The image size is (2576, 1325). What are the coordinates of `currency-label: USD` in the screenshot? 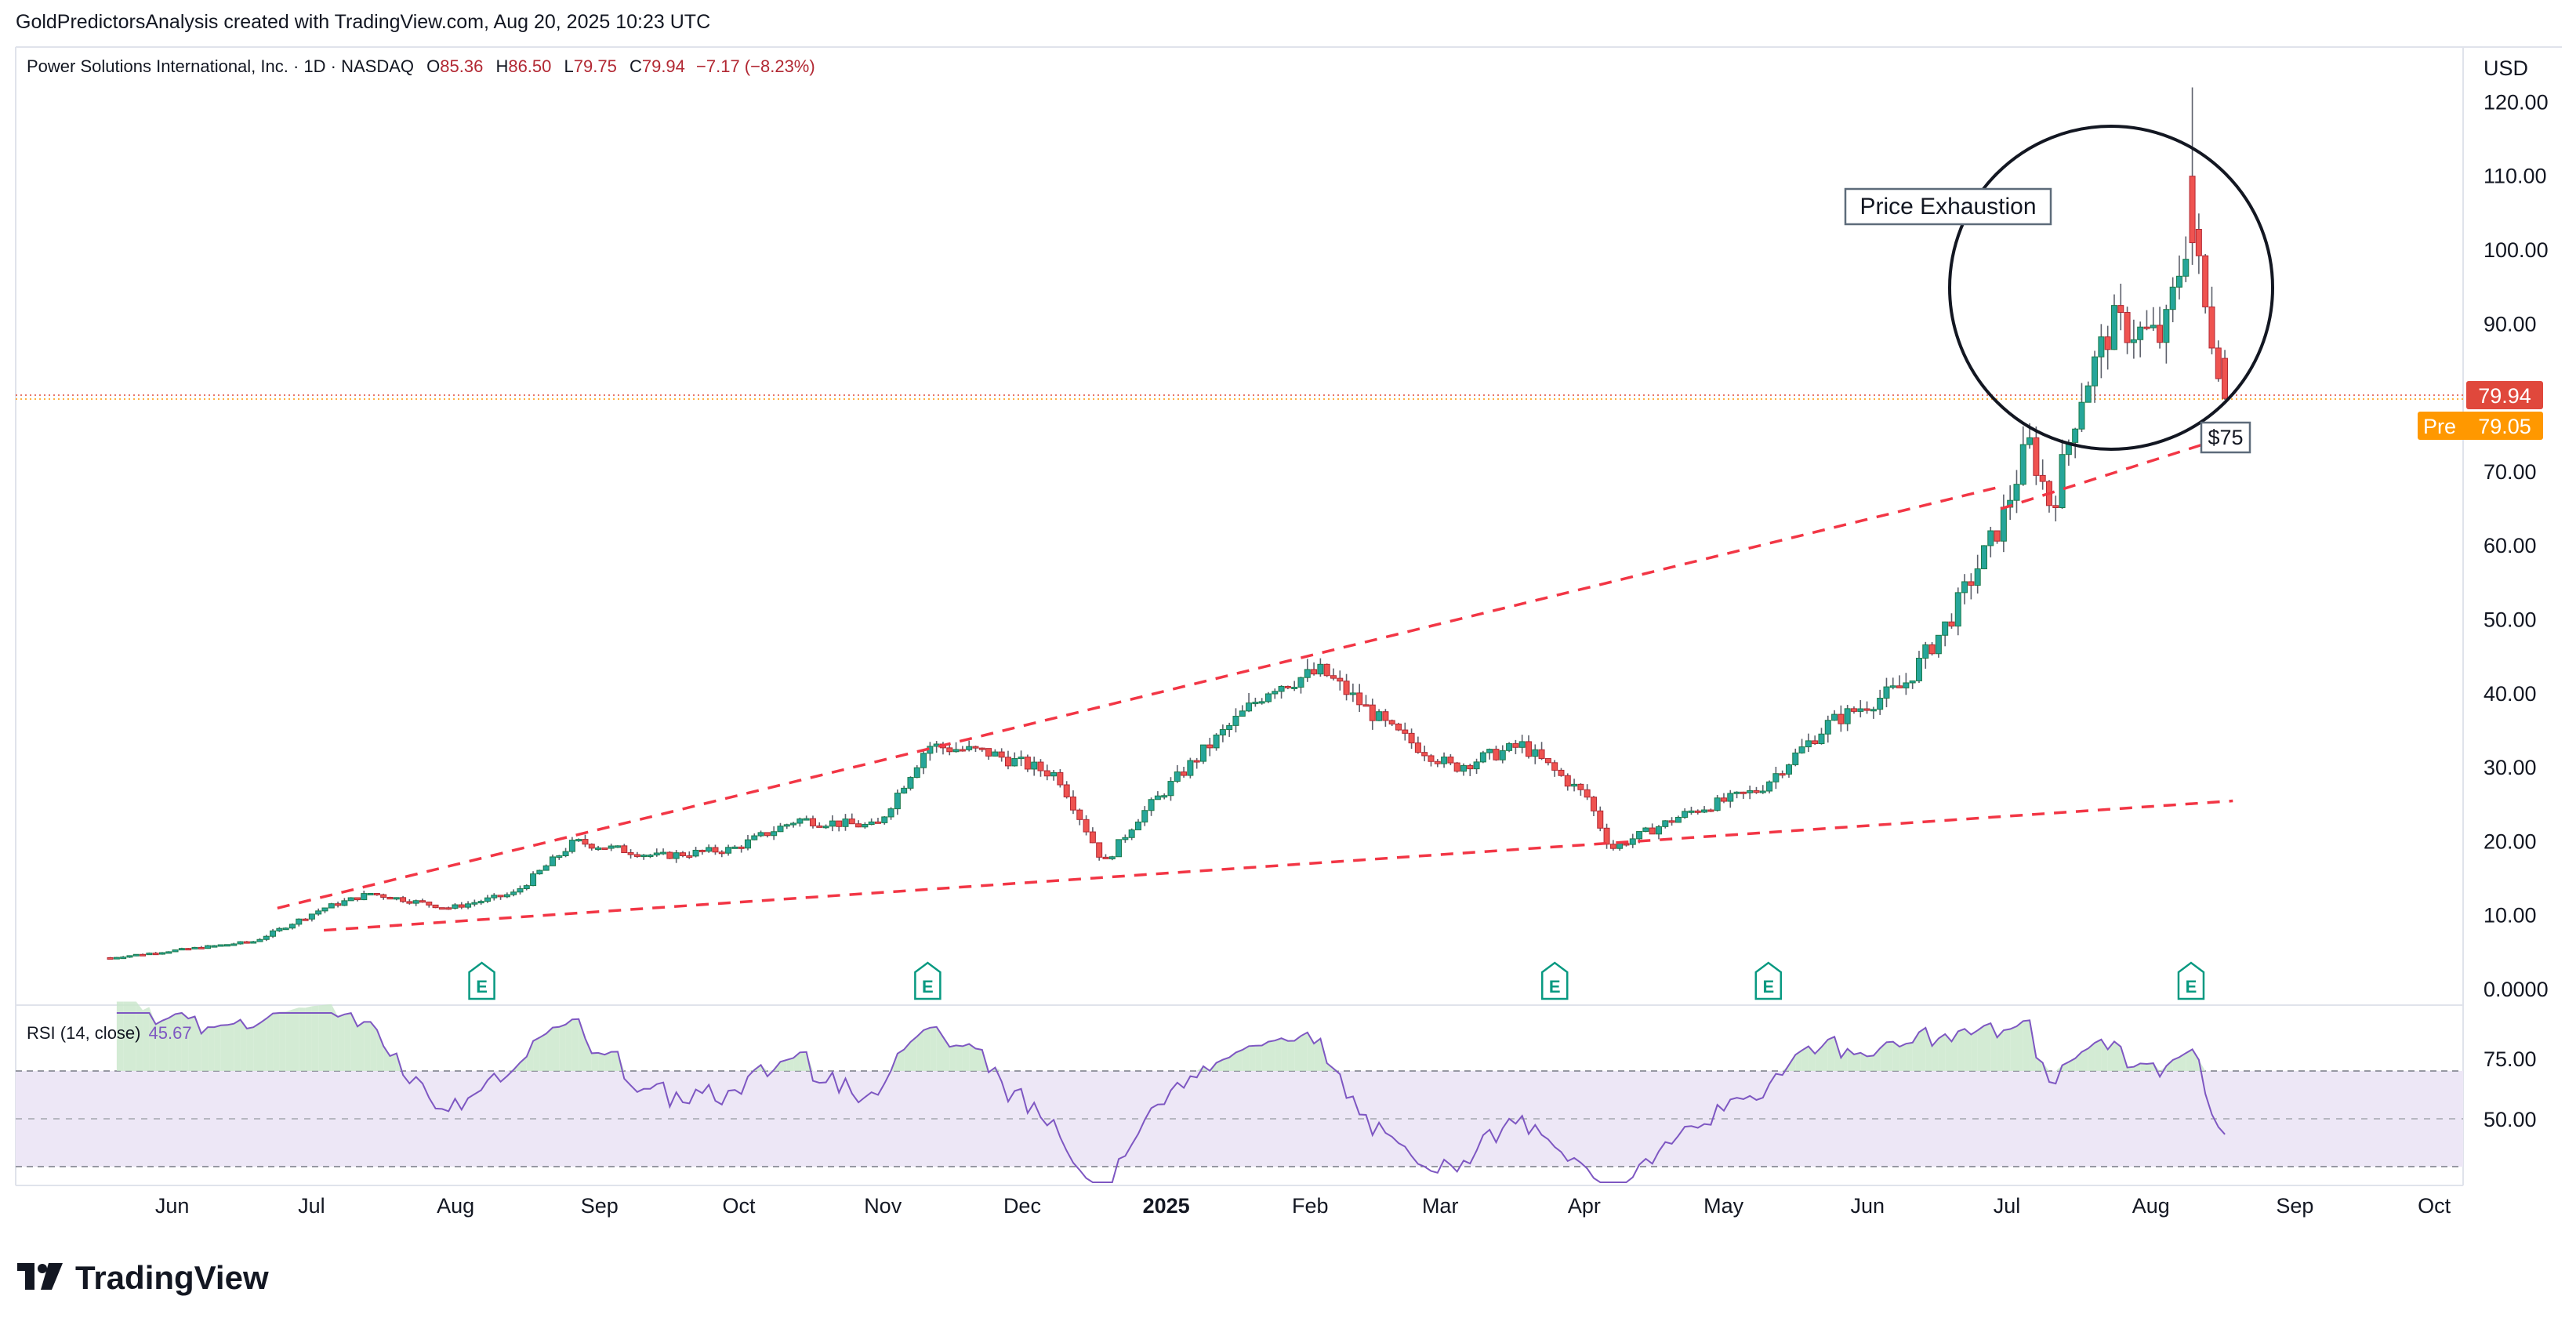 It's located at (2506, 68).